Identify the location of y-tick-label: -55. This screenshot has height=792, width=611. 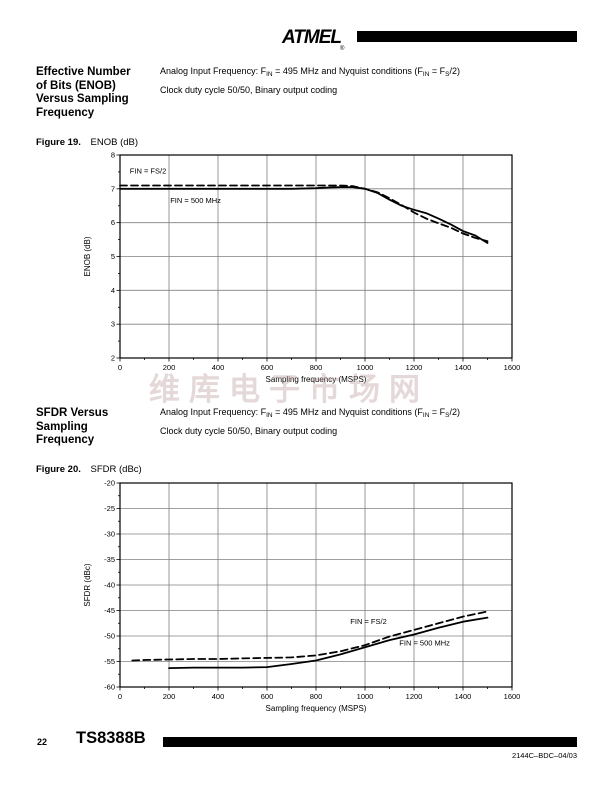
(109, 661).